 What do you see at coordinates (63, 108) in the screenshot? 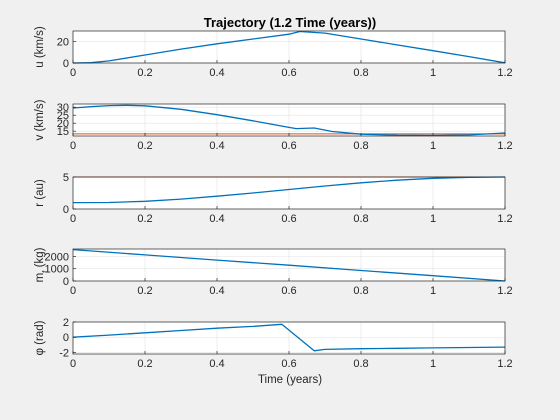
I see `y-tick-label-30: 30` at bounding box center [63, 108].